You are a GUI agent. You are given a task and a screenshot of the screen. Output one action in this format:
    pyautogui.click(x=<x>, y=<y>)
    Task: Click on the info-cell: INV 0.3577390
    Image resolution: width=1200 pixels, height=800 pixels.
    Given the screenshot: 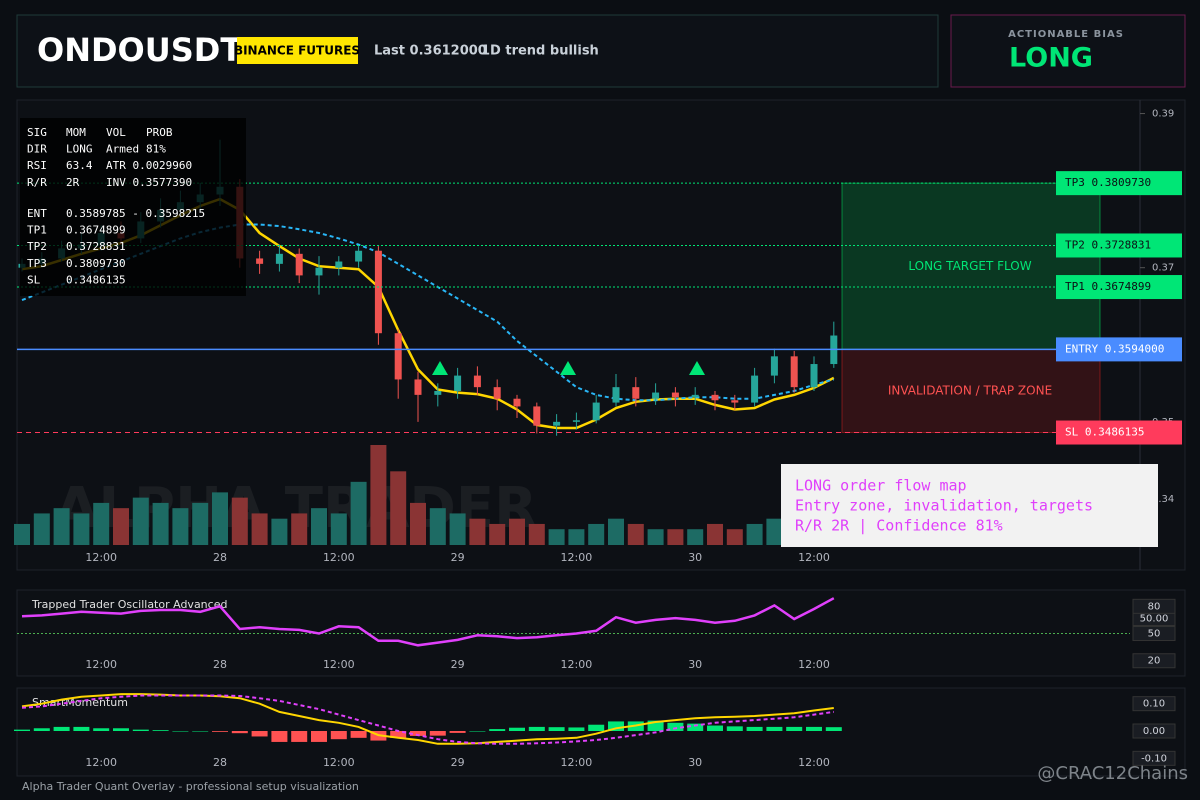 What is the action you would take?
    pyautogui.click(x=149, y=182)
    